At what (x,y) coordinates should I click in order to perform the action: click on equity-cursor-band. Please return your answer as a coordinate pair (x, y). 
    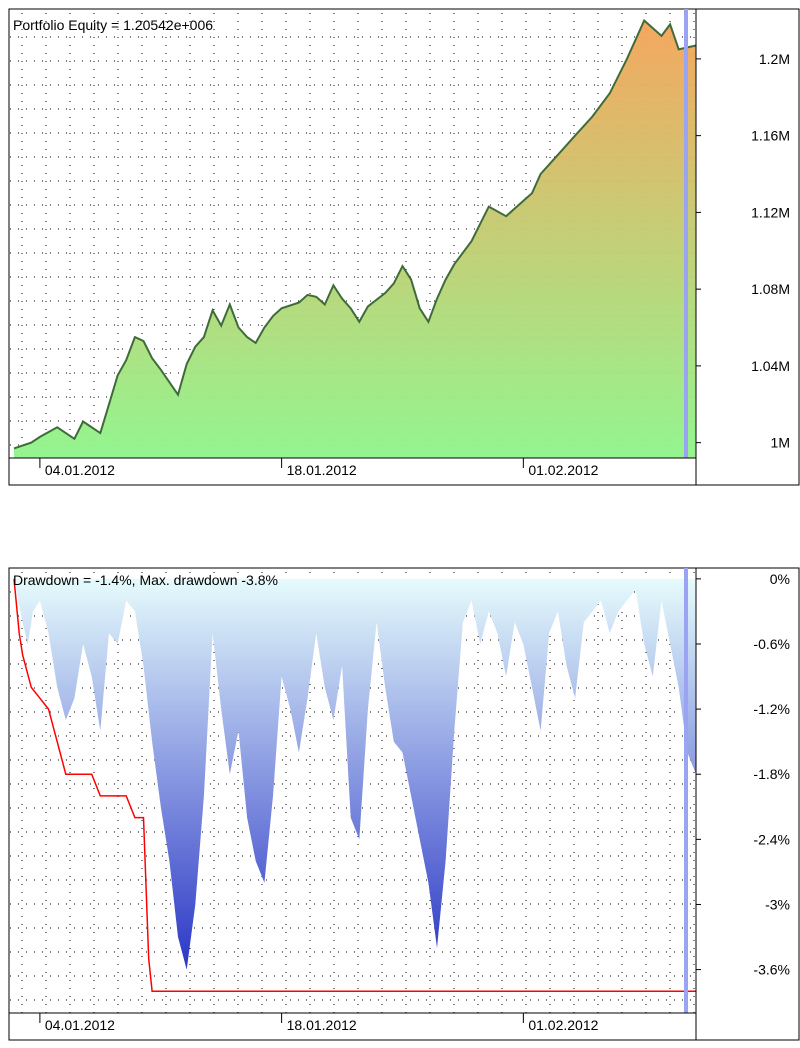
    Looking at the image, I should click on (686, 233).